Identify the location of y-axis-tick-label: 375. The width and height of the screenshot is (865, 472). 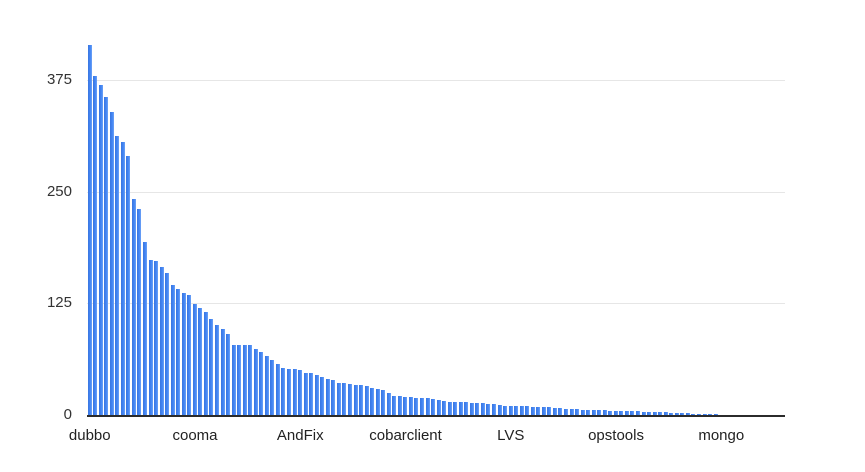
(59, 79).